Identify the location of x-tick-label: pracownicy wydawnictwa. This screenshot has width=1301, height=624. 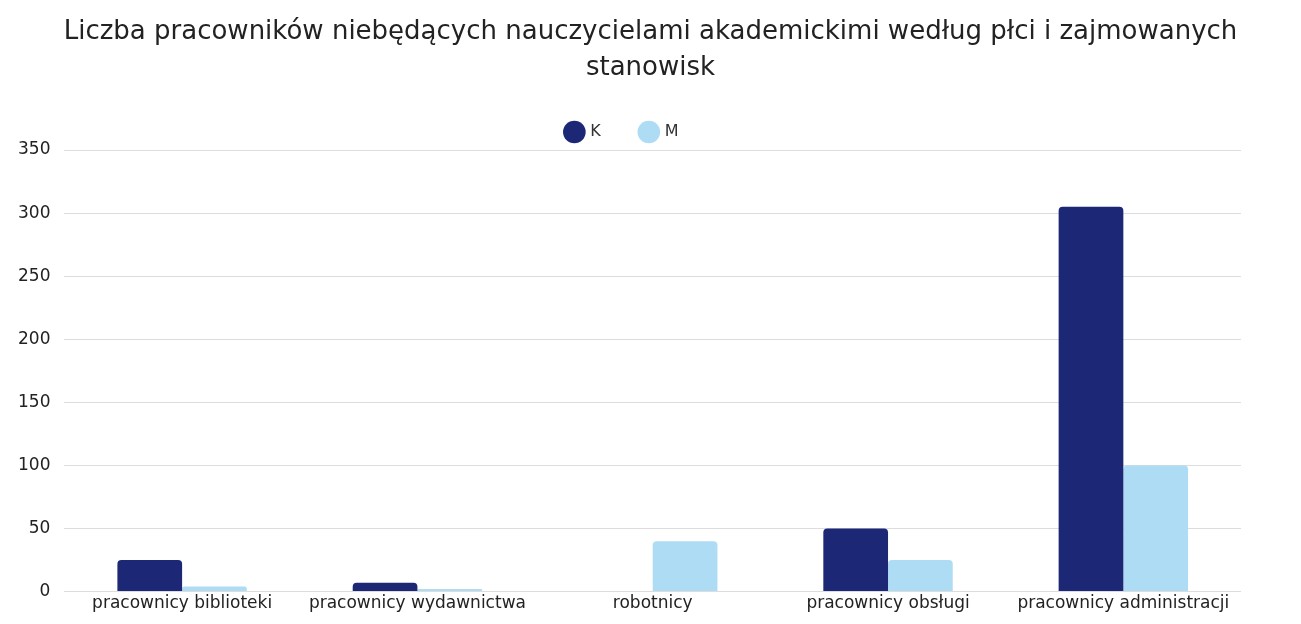
(417, 602).